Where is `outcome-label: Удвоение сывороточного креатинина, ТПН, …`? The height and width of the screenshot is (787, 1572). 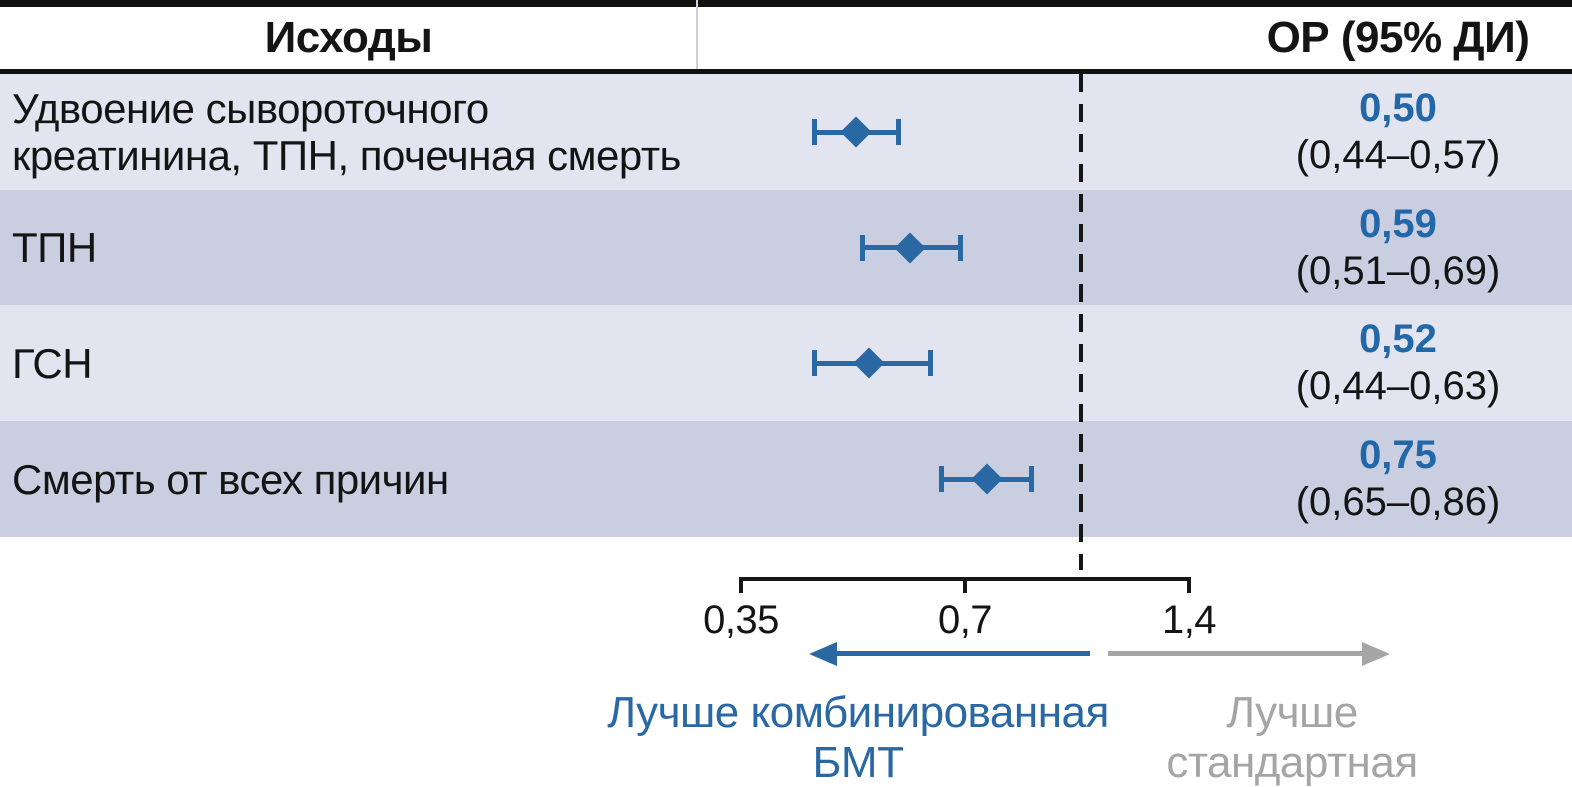 outcome-label: Удвоение сывороточного креатинина, ТПН, … is located at coordinates (346, 132).